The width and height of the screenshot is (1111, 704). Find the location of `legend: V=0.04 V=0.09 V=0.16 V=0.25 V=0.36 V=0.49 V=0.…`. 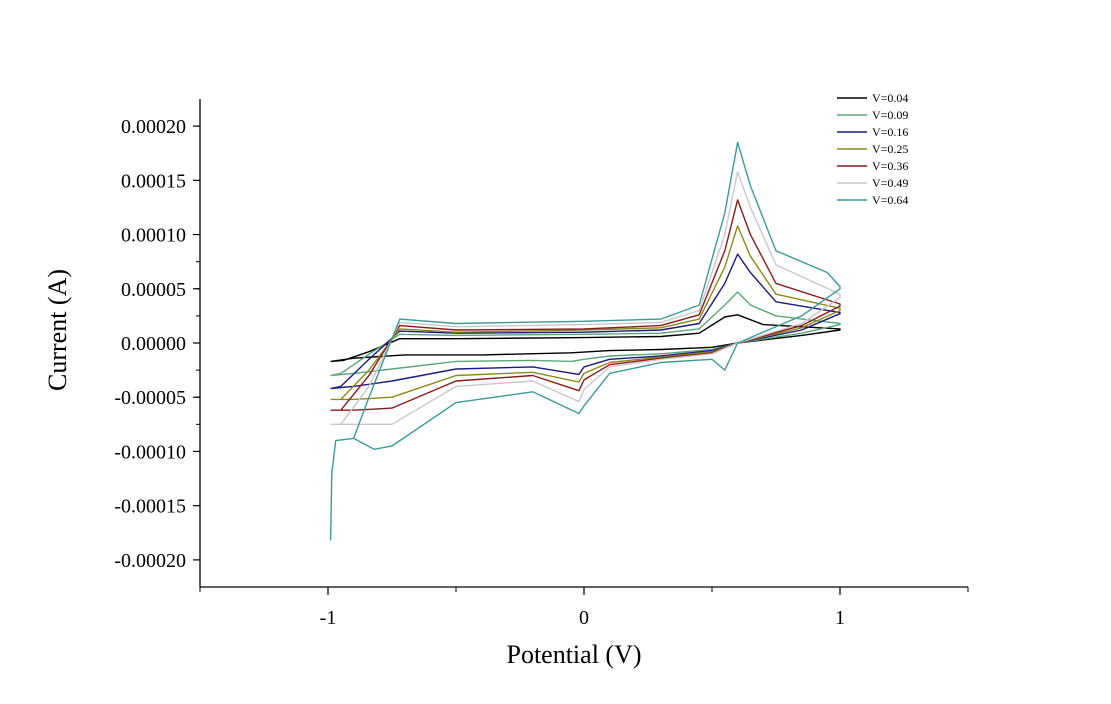

legend: V=0.04 V=0.09 V=0.16 V=0.25 V=0.36 V=0.49 V=0.… is located at coordinates (872, 149).